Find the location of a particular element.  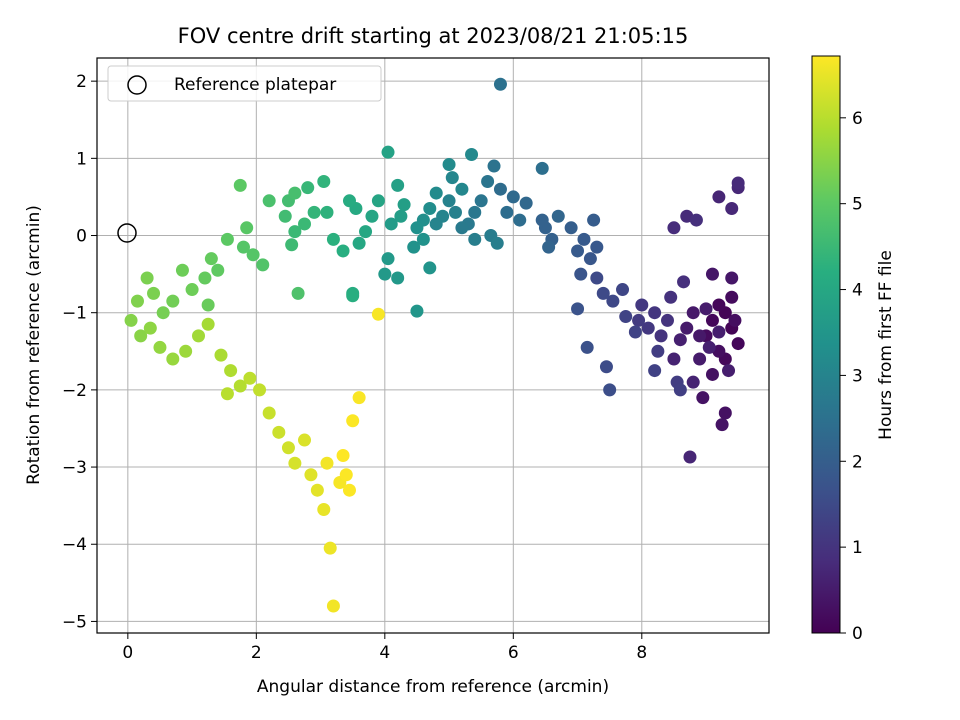

y-tick-label: 1 is located at coordinates (81, 159).